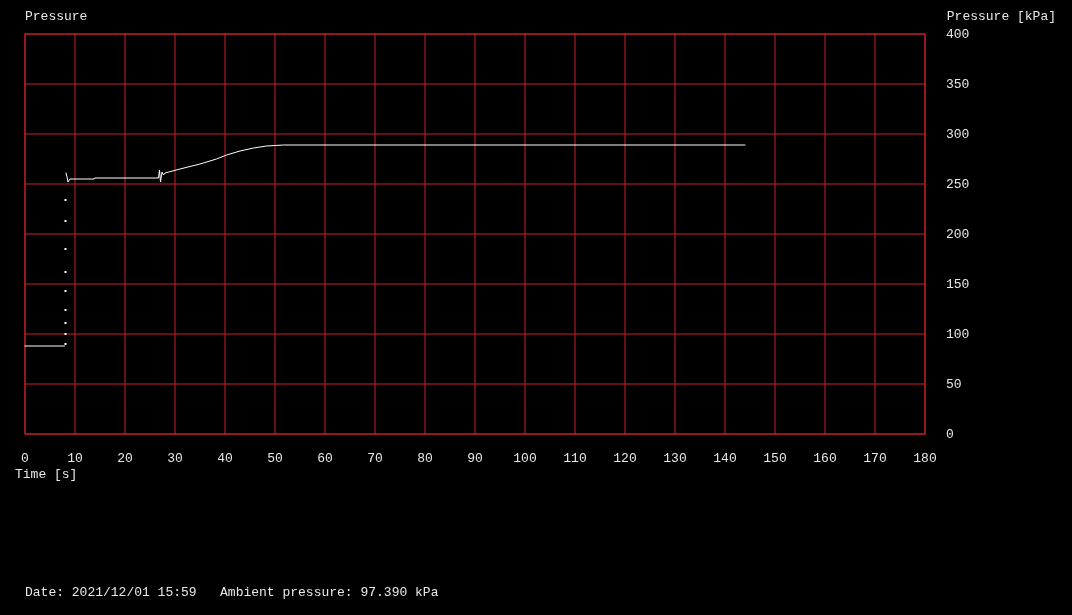  I want to click on y-tick-label: 0, so click(950, 434).